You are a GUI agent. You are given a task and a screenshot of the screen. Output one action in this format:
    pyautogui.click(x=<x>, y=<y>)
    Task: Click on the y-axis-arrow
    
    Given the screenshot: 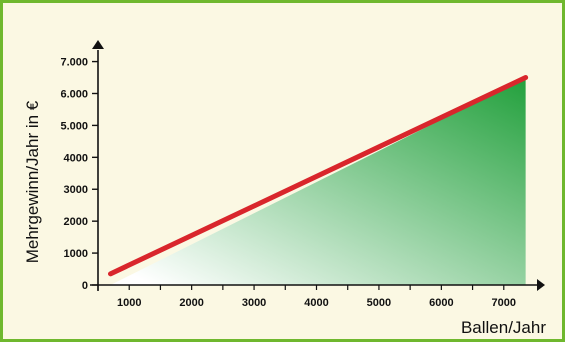 What is the action you would take?
    pyautogui.click(x=98, y=44)
    